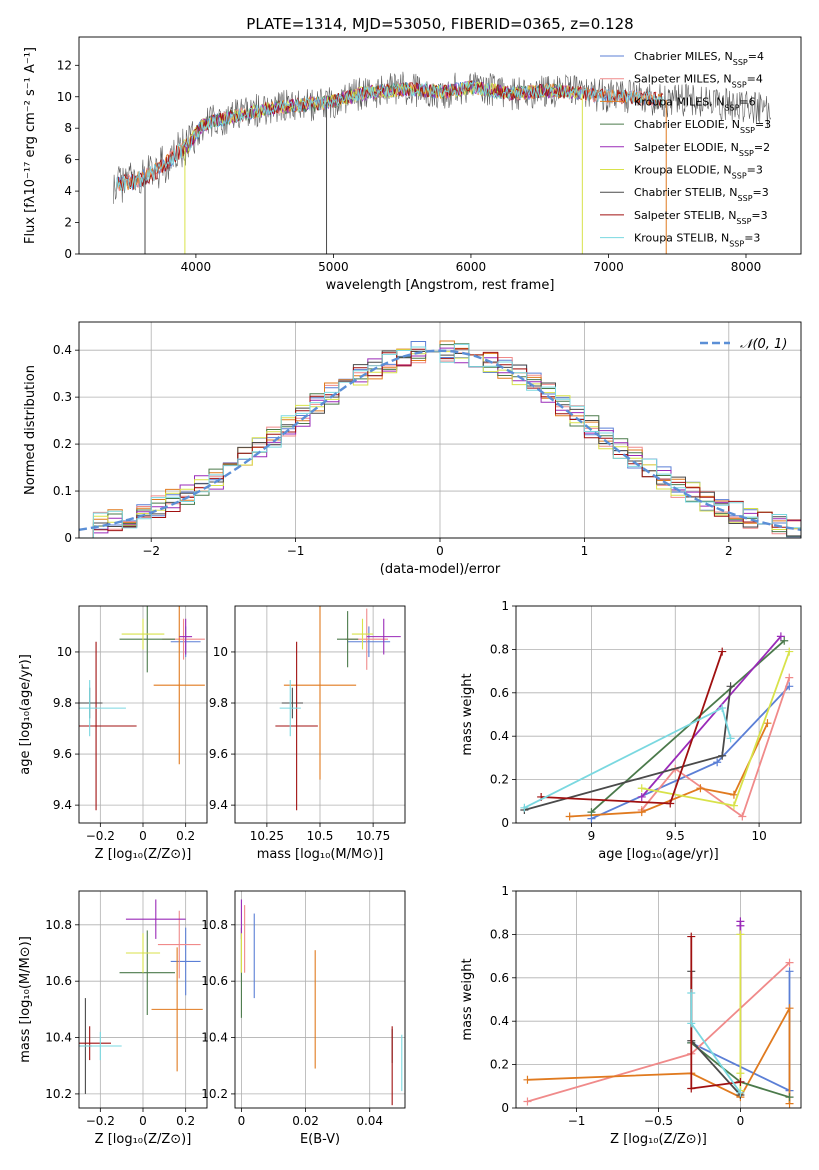  I want to click on x-tick-label: −0.5, so click(658, 1121).